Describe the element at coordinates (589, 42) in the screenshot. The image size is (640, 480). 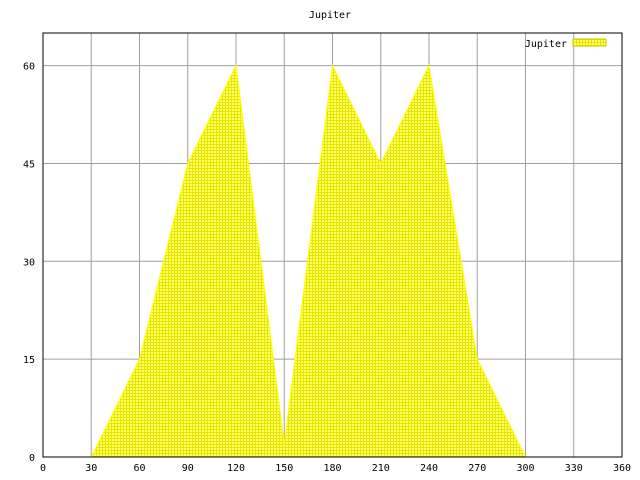
I see `legend-swatch` at that location.